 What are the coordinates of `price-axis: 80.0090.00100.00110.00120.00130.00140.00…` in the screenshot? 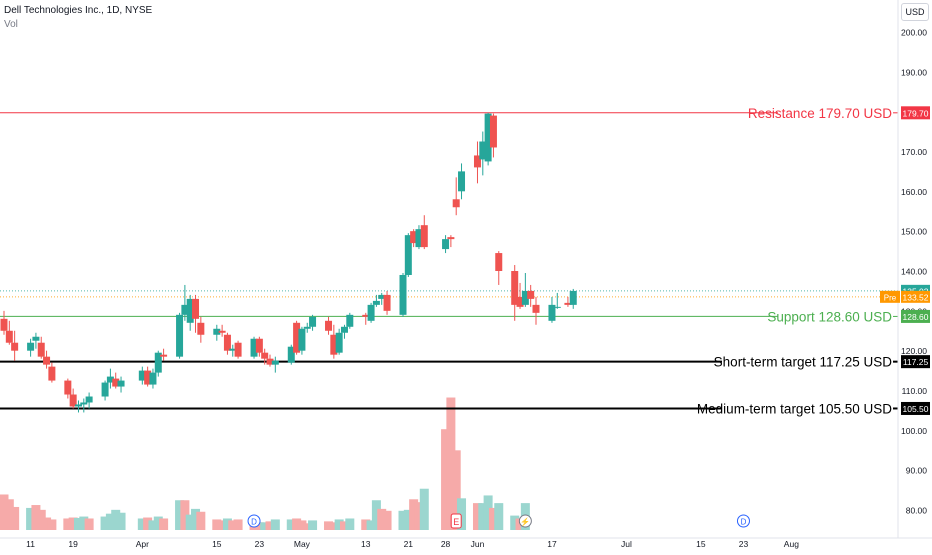 It's located at (906, 275).